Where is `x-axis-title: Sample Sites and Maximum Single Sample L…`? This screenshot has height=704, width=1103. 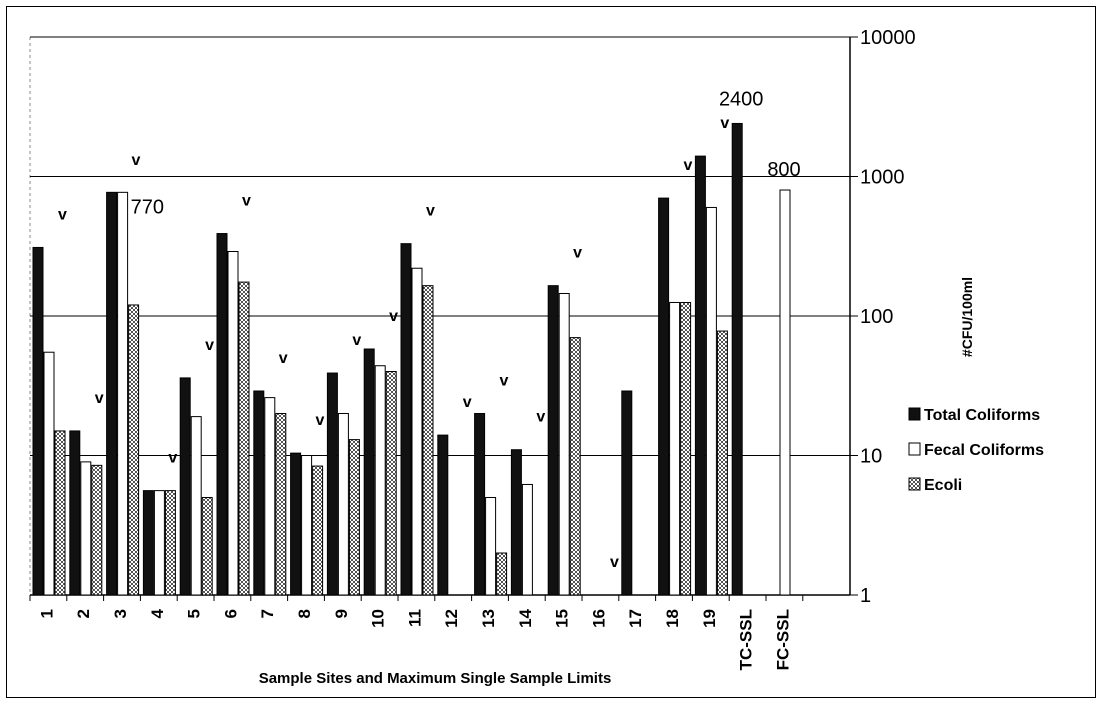 x-axis-title: Sample Sites and Maximum Single Sample L… is located at coordinates (435, 678).